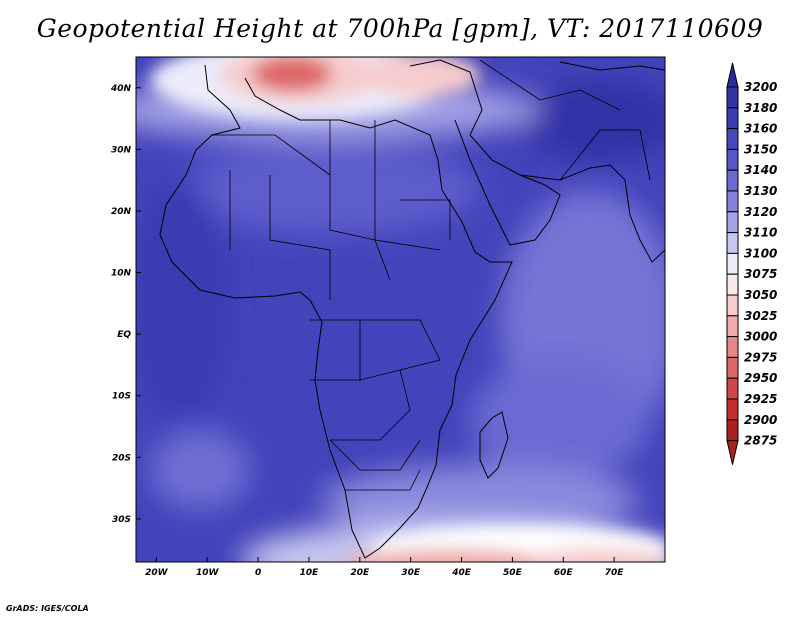 The height and width of the screenshot is (618, 800). Describe the element at coordinates (732, 75) in the screenshot. I see `colorbar-max-arrow` at that location.